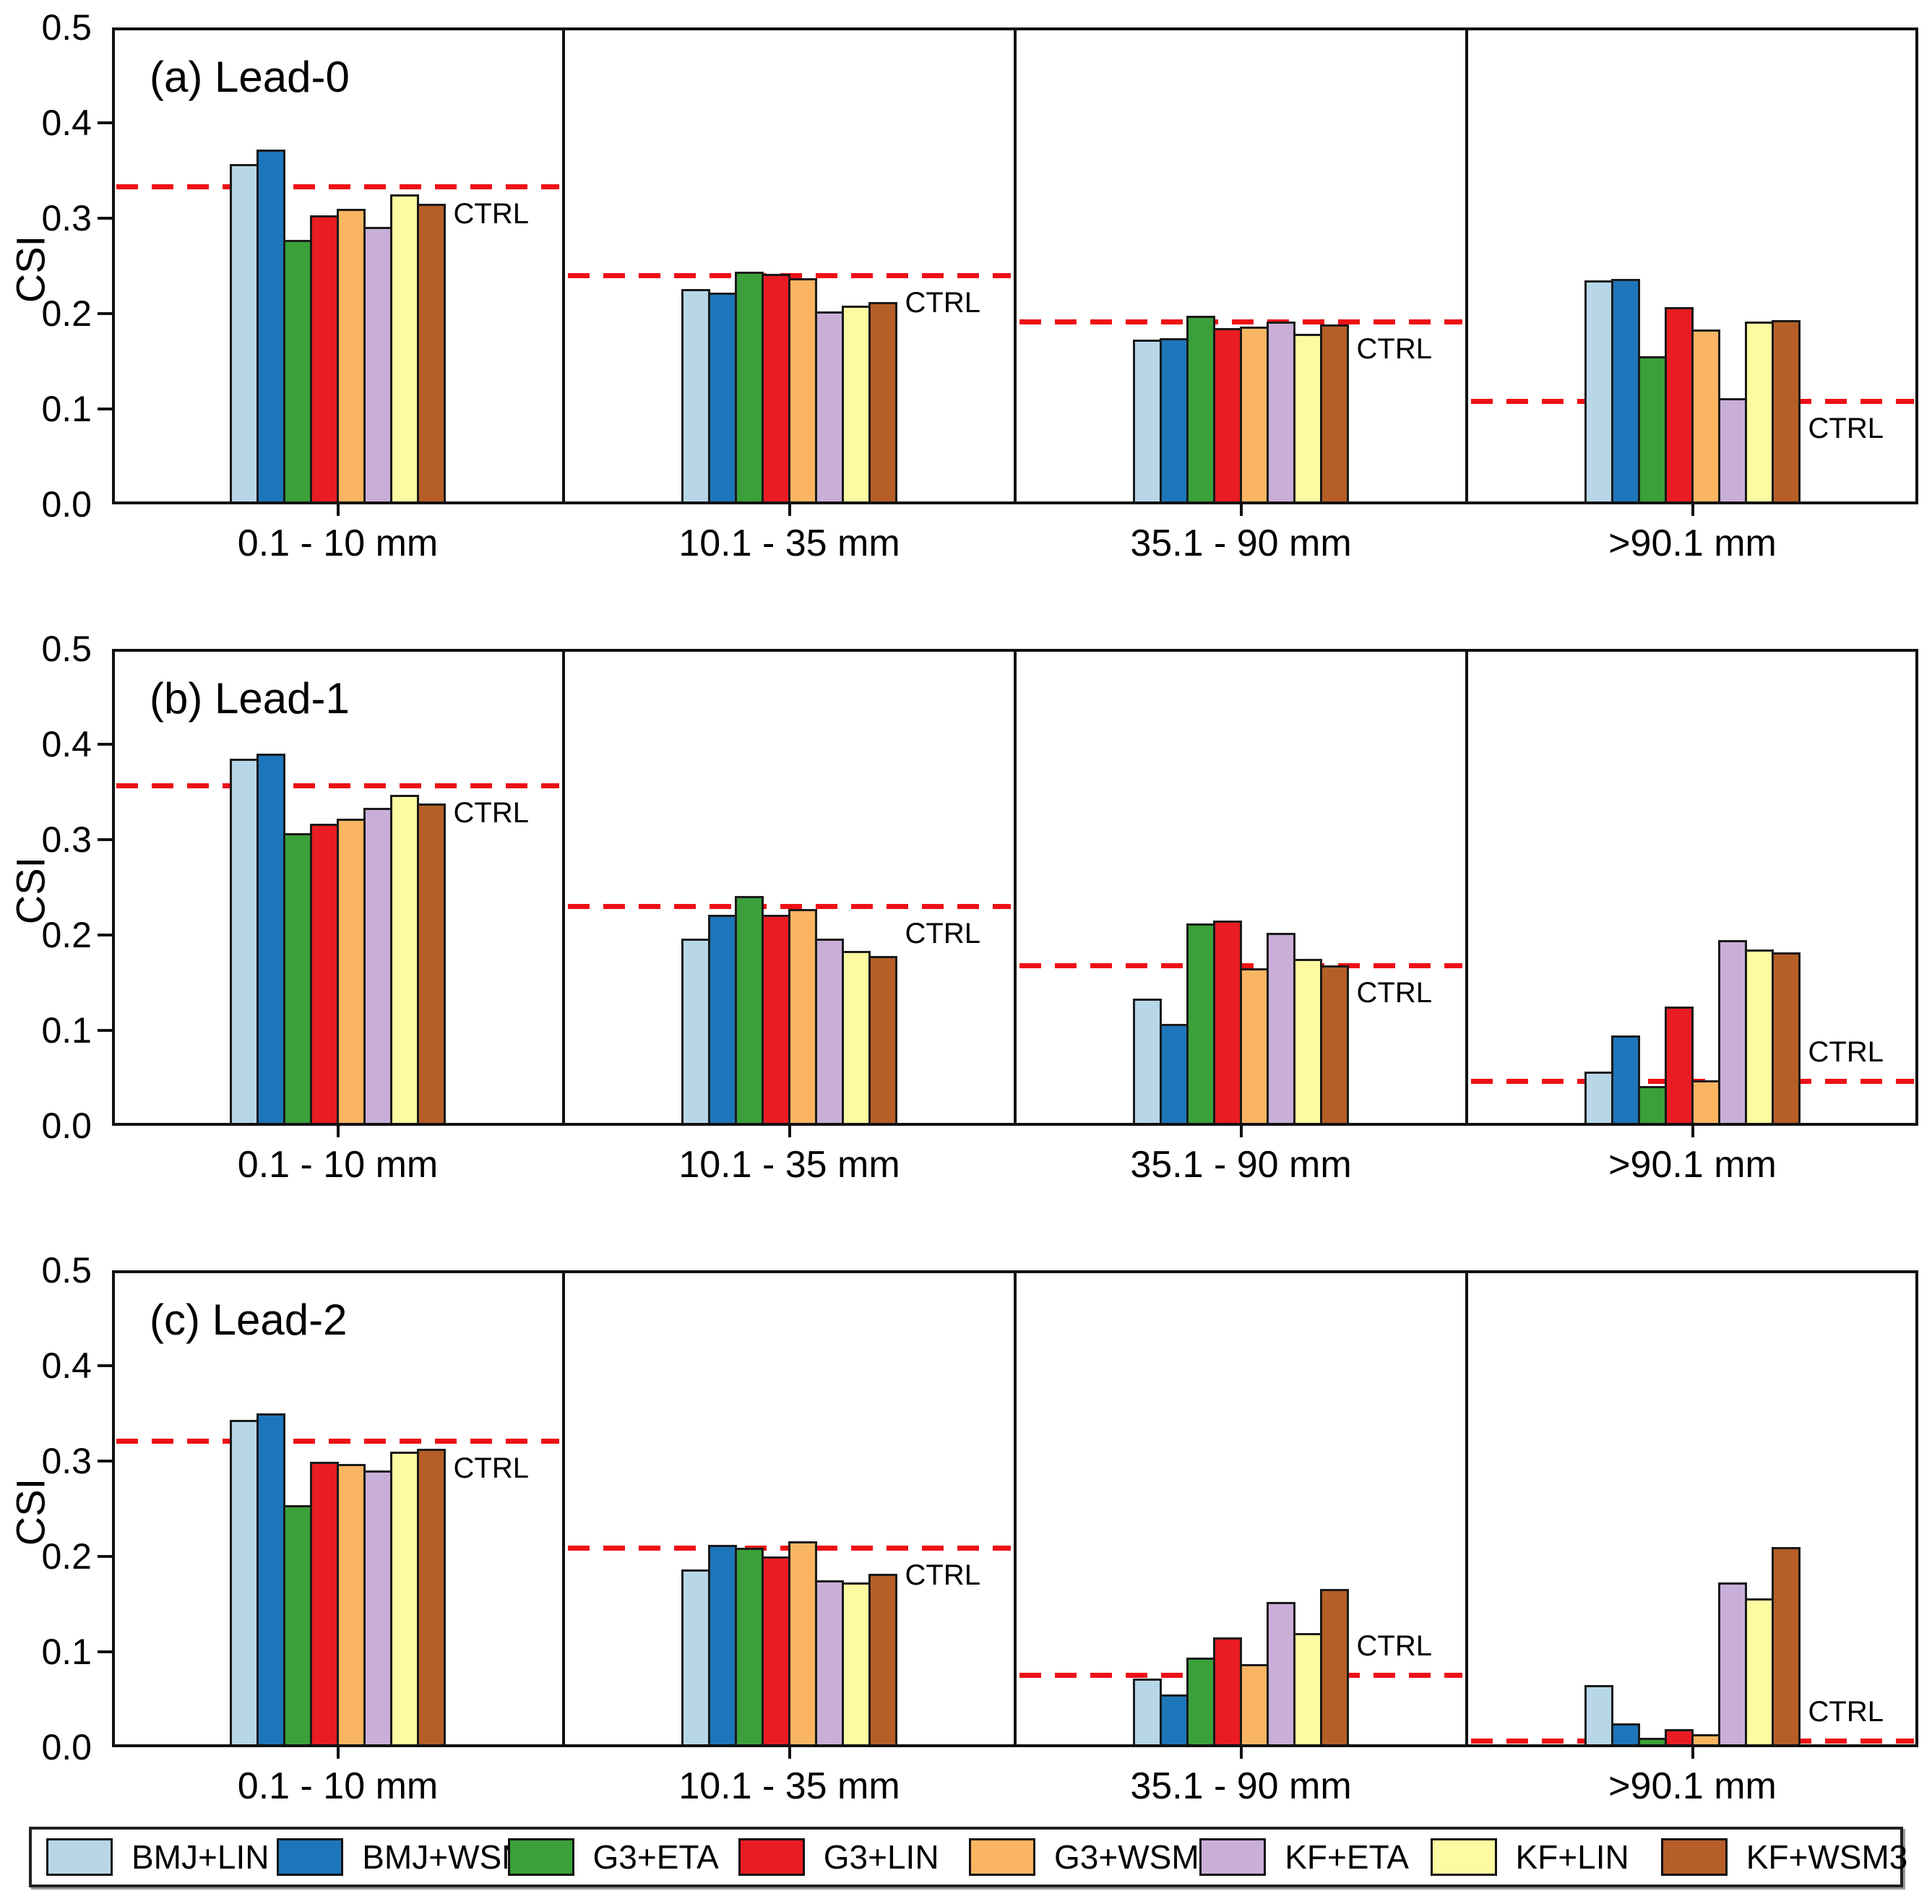 Image resolution: width=1932 pixels, height=1904 pixels. I want to click on category-label: >90.1 mm, so click(1692, 543).